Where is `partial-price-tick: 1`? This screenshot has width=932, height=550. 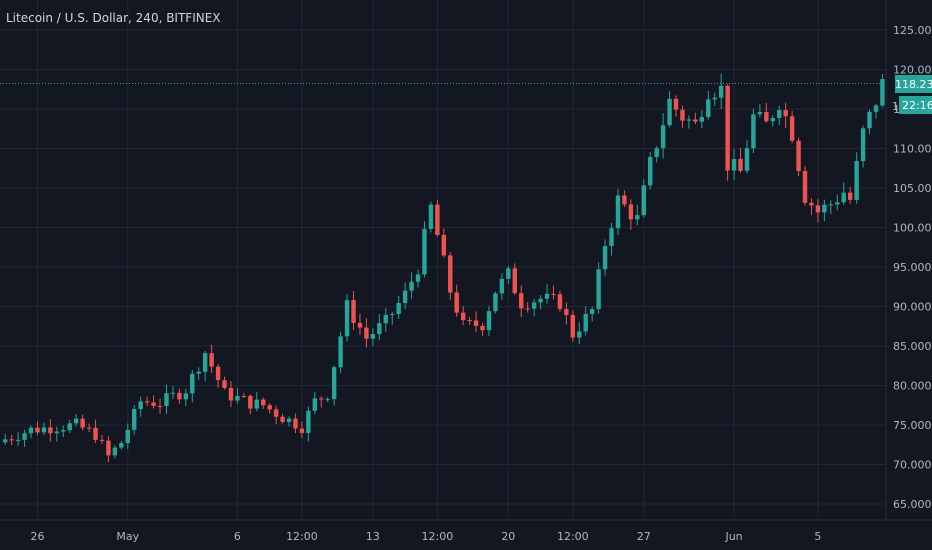 partial-price-tick: 1 is located at coordinates (895, 106).